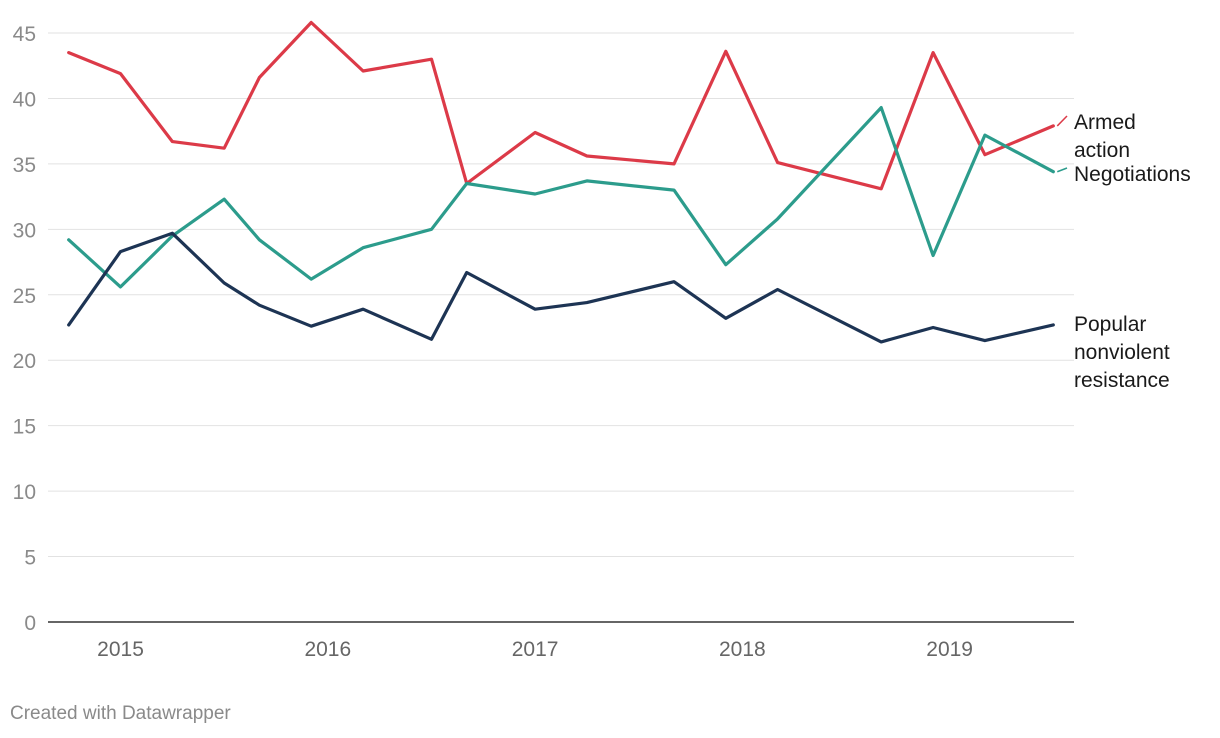 Image resolution: width=1220 pixels, height=738 pixels. Describe the element at coordinates (24, 296) in the screenshot. I see `y-tick-label: 25` at that location.